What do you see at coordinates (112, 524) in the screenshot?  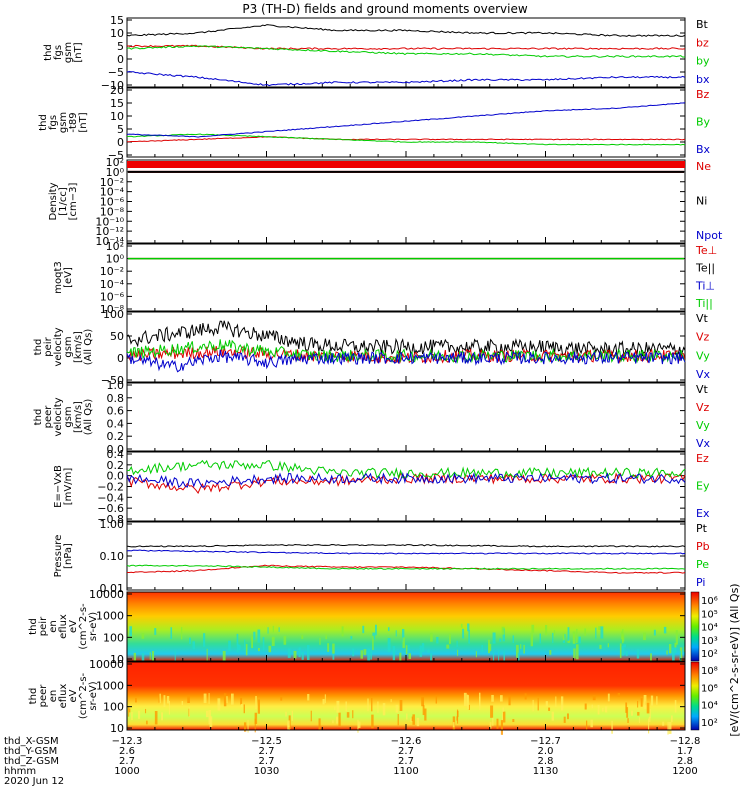 I see `ytick-label: 1.00` at bounding box center [112, 524].